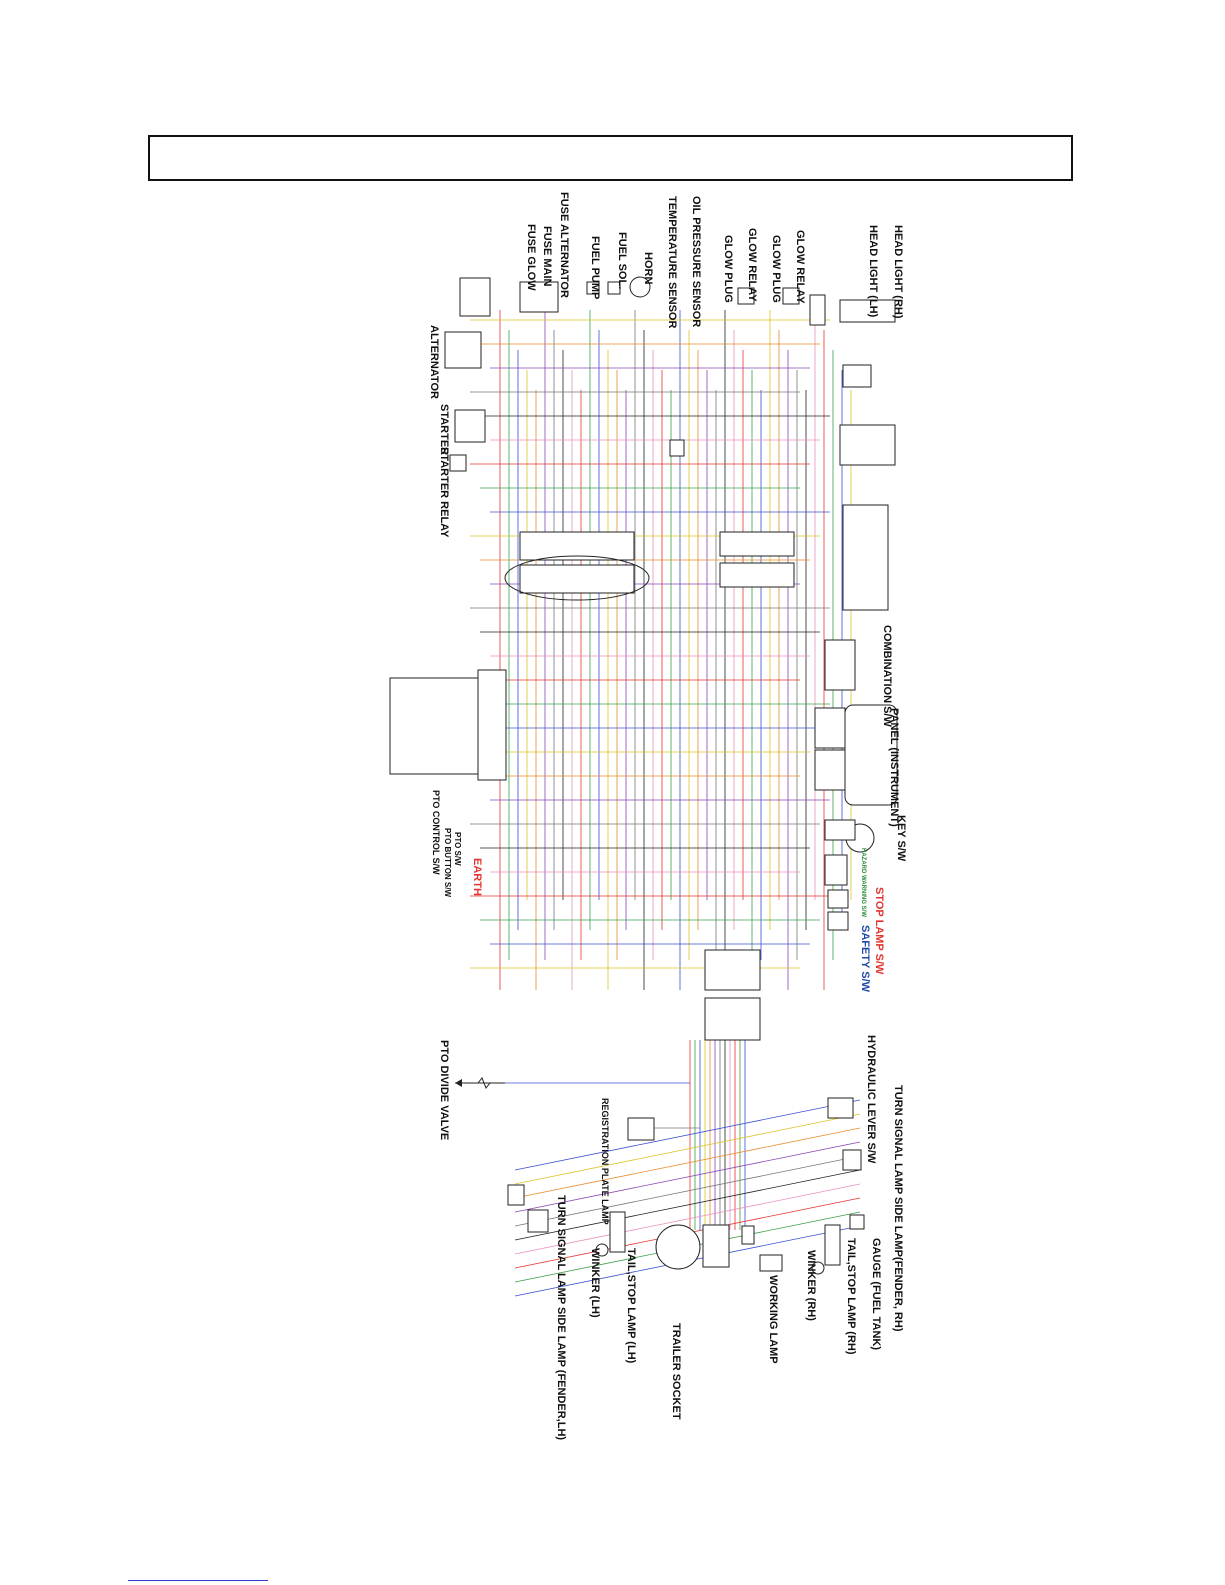 This screenshot has width=1225, height=1585. Describe the element at coordinates (776, 269) in the screenshot. I see `label-glow-plug-1: GLOW PLUG` at that location.